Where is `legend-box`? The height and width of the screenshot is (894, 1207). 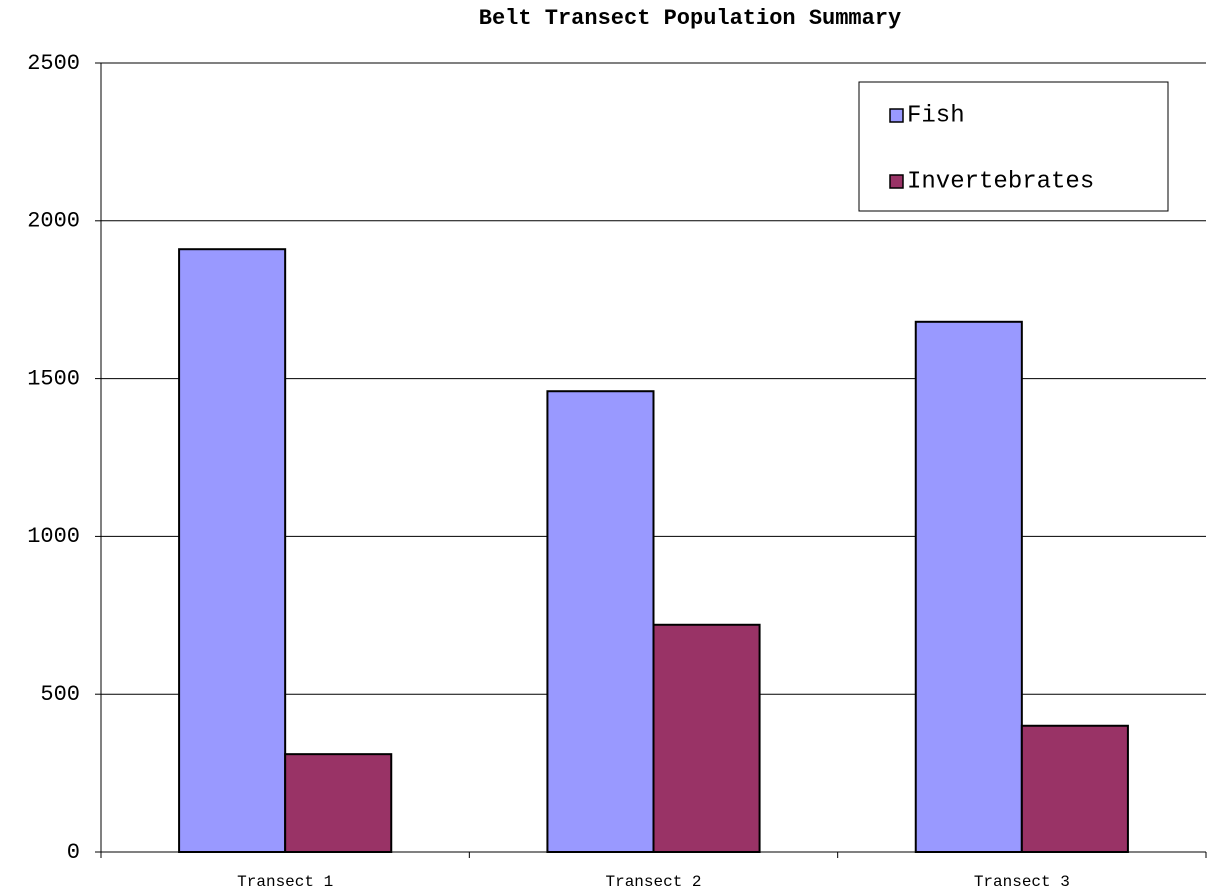
legend-box is located at coordinates (1013, 146).